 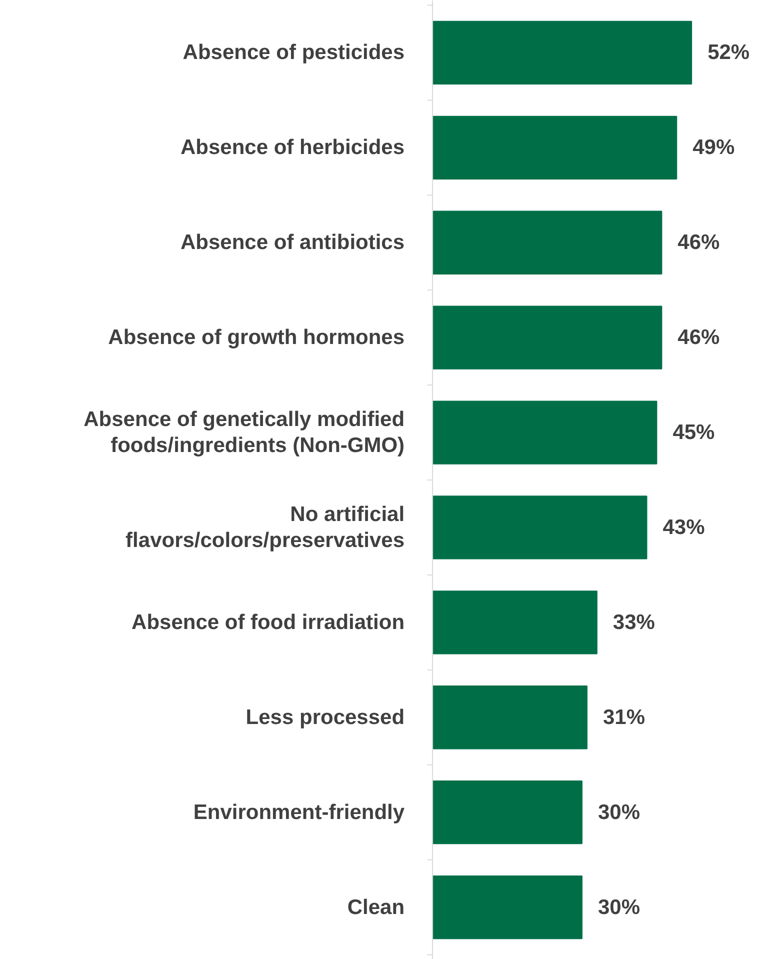 I want to click on data-label: 49%, so click(x=713, y=148).